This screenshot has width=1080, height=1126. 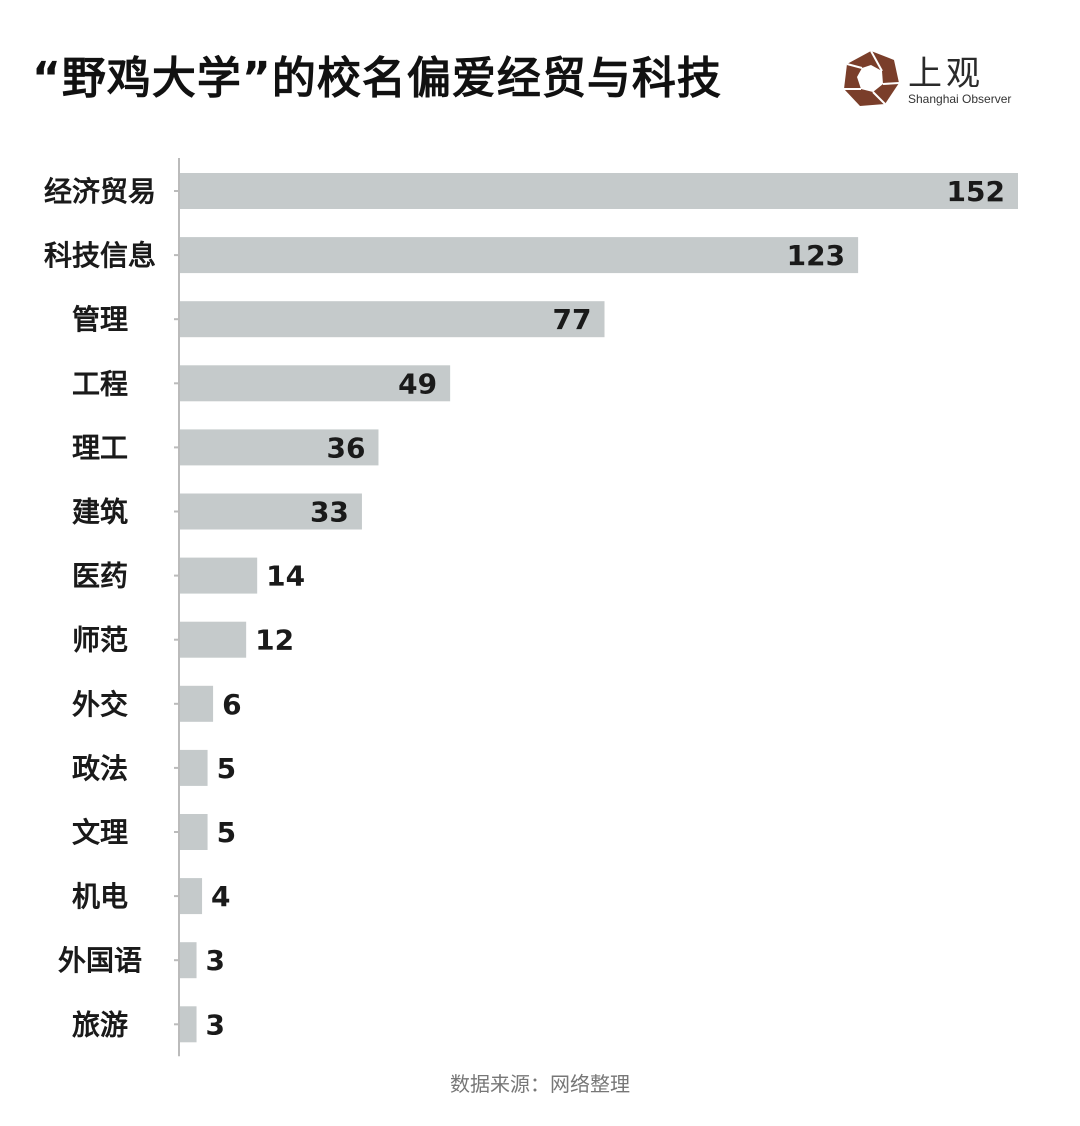 I want to click on shanghai-observer-logo: 上观 Shanghai Observer, so click(x=927, y=78).